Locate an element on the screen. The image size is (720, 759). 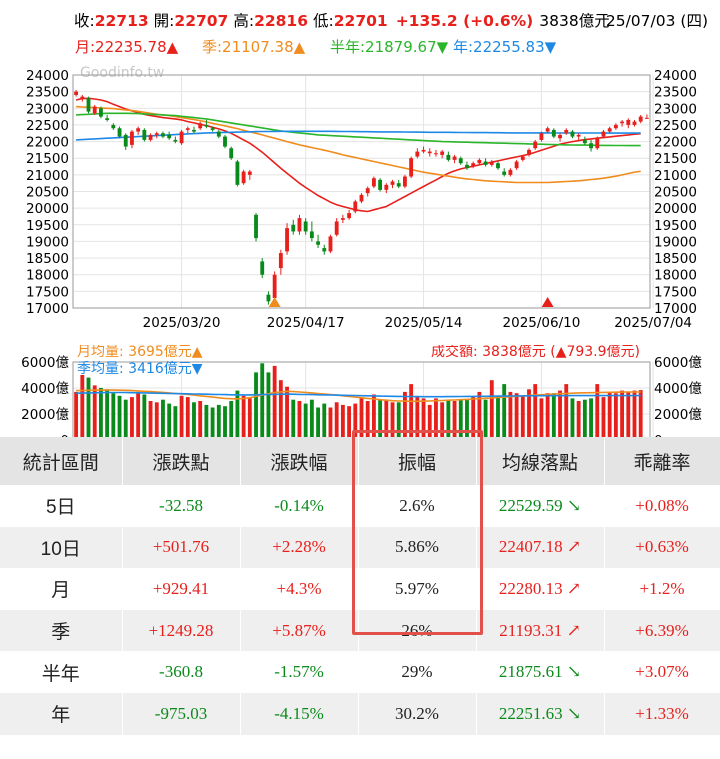
amplitude-cell: 5.97% is located at coordinates (417, 589).